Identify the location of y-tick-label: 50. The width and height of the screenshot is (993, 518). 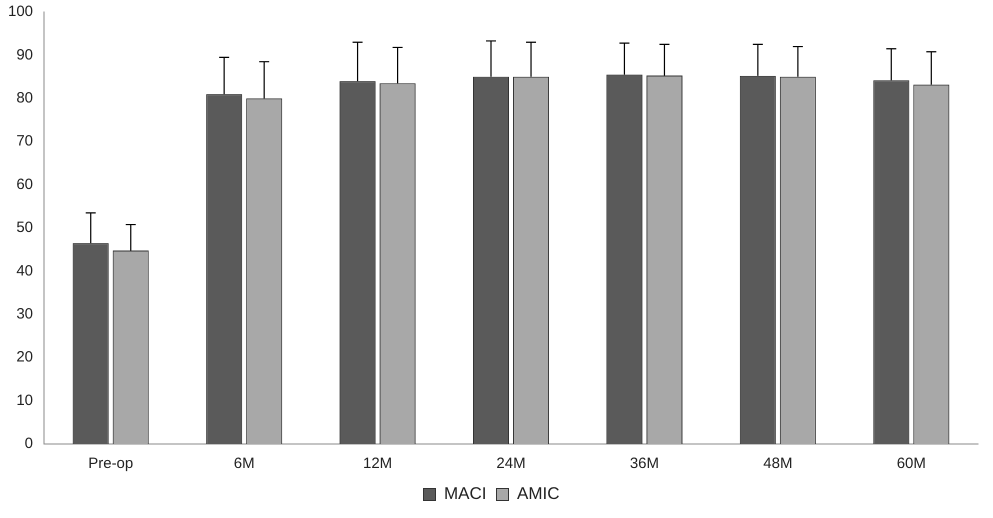
(25, 227).